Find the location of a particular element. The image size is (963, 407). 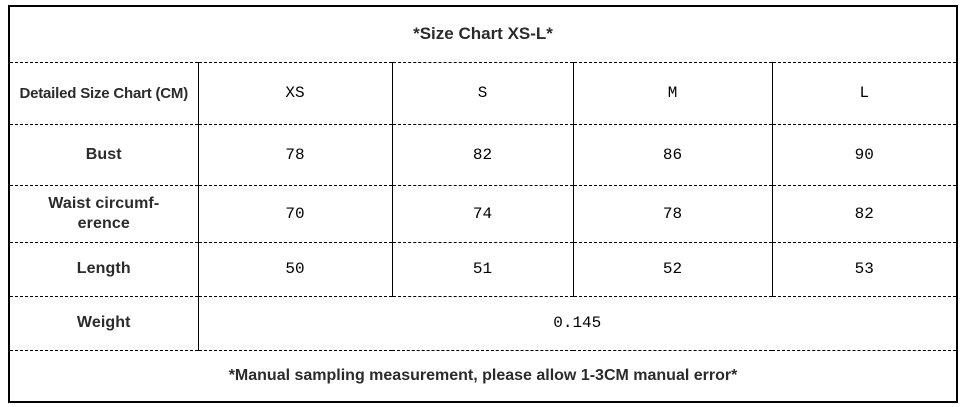

row-label-length: Length is located at coordinates (103, 268).